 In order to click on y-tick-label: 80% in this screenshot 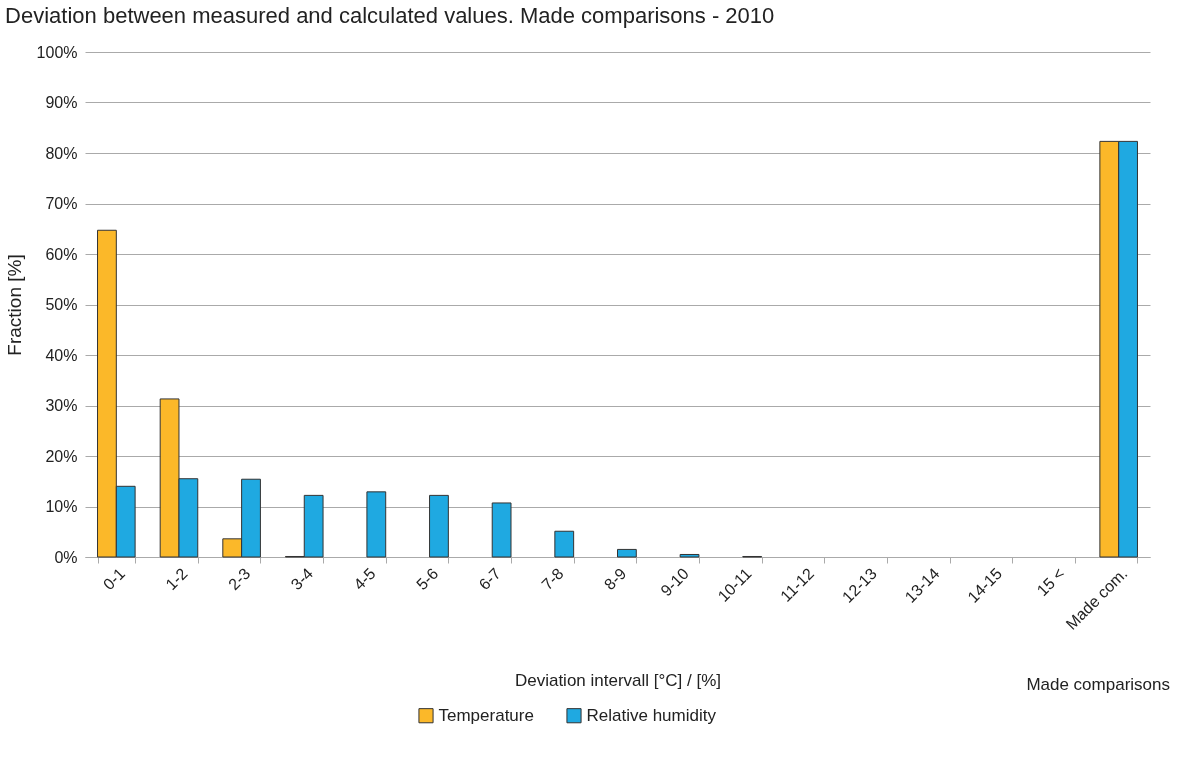, I will do `click(61, 153)`.